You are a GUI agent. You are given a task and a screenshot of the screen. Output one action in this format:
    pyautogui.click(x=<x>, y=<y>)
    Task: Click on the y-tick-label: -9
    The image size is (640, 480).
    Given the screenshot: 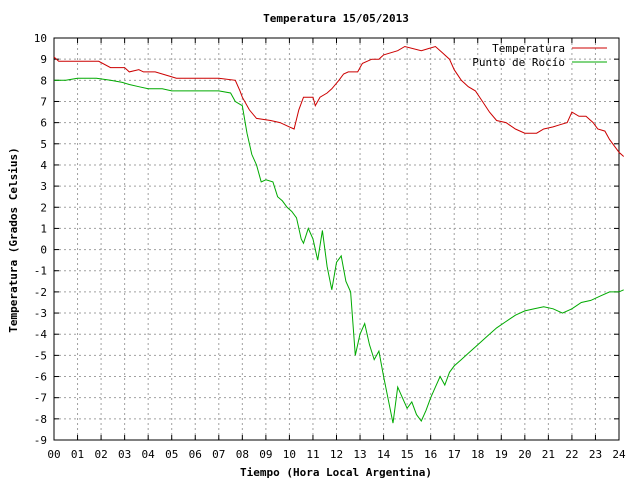 What is the action you would take?
    pyautogui.click(x=40, y=440)
    